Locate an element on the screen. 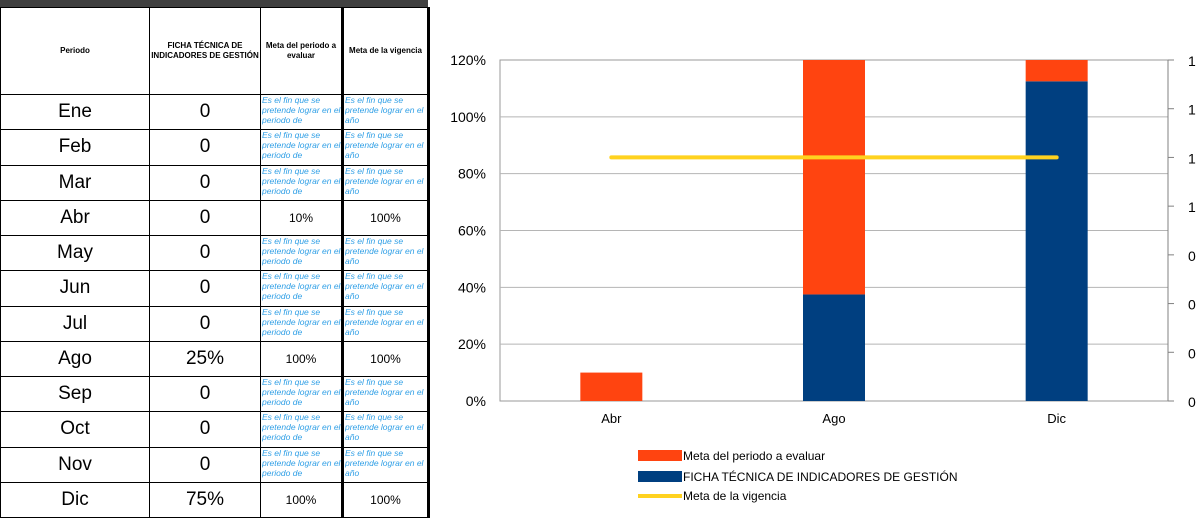 This screenshot has width=1201, height=518. header-periodo: Periodo is located at coordinates (75, 51).